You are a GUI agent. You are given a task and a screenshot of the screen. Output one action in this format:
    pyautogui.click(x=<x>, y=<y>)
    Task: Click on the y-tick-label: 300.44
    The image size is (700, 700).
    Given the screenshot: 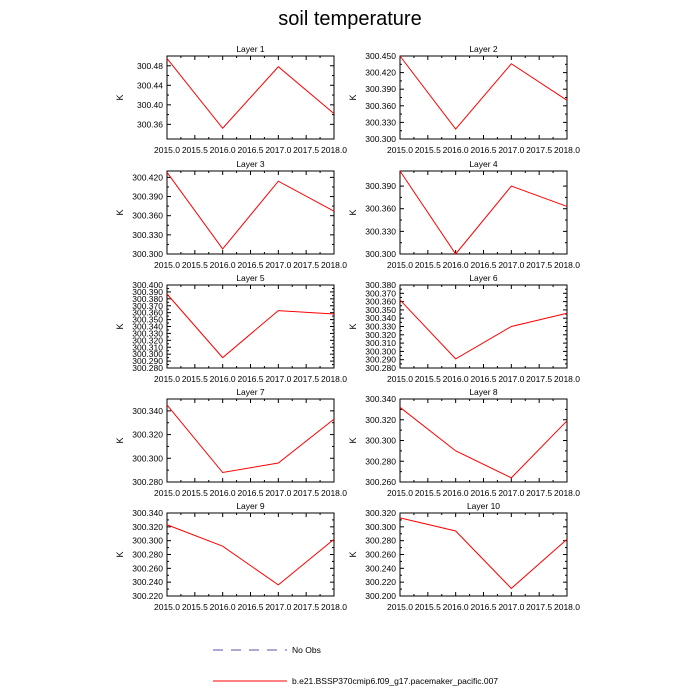 What is the action you would take?
    pyautogui.click(x=150, y=85)
    